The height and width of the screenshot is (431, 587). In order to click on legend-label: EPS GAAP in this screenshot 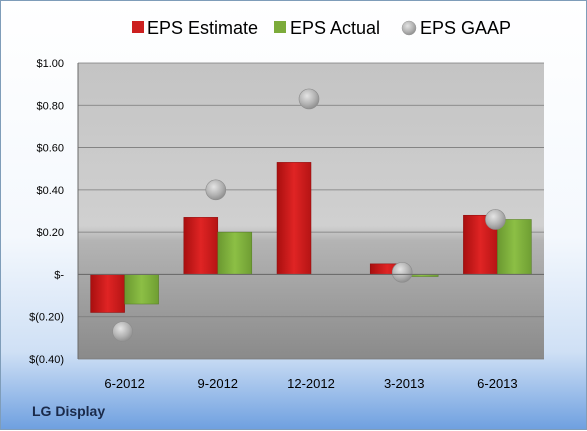, I will do `click(465, 28)`.